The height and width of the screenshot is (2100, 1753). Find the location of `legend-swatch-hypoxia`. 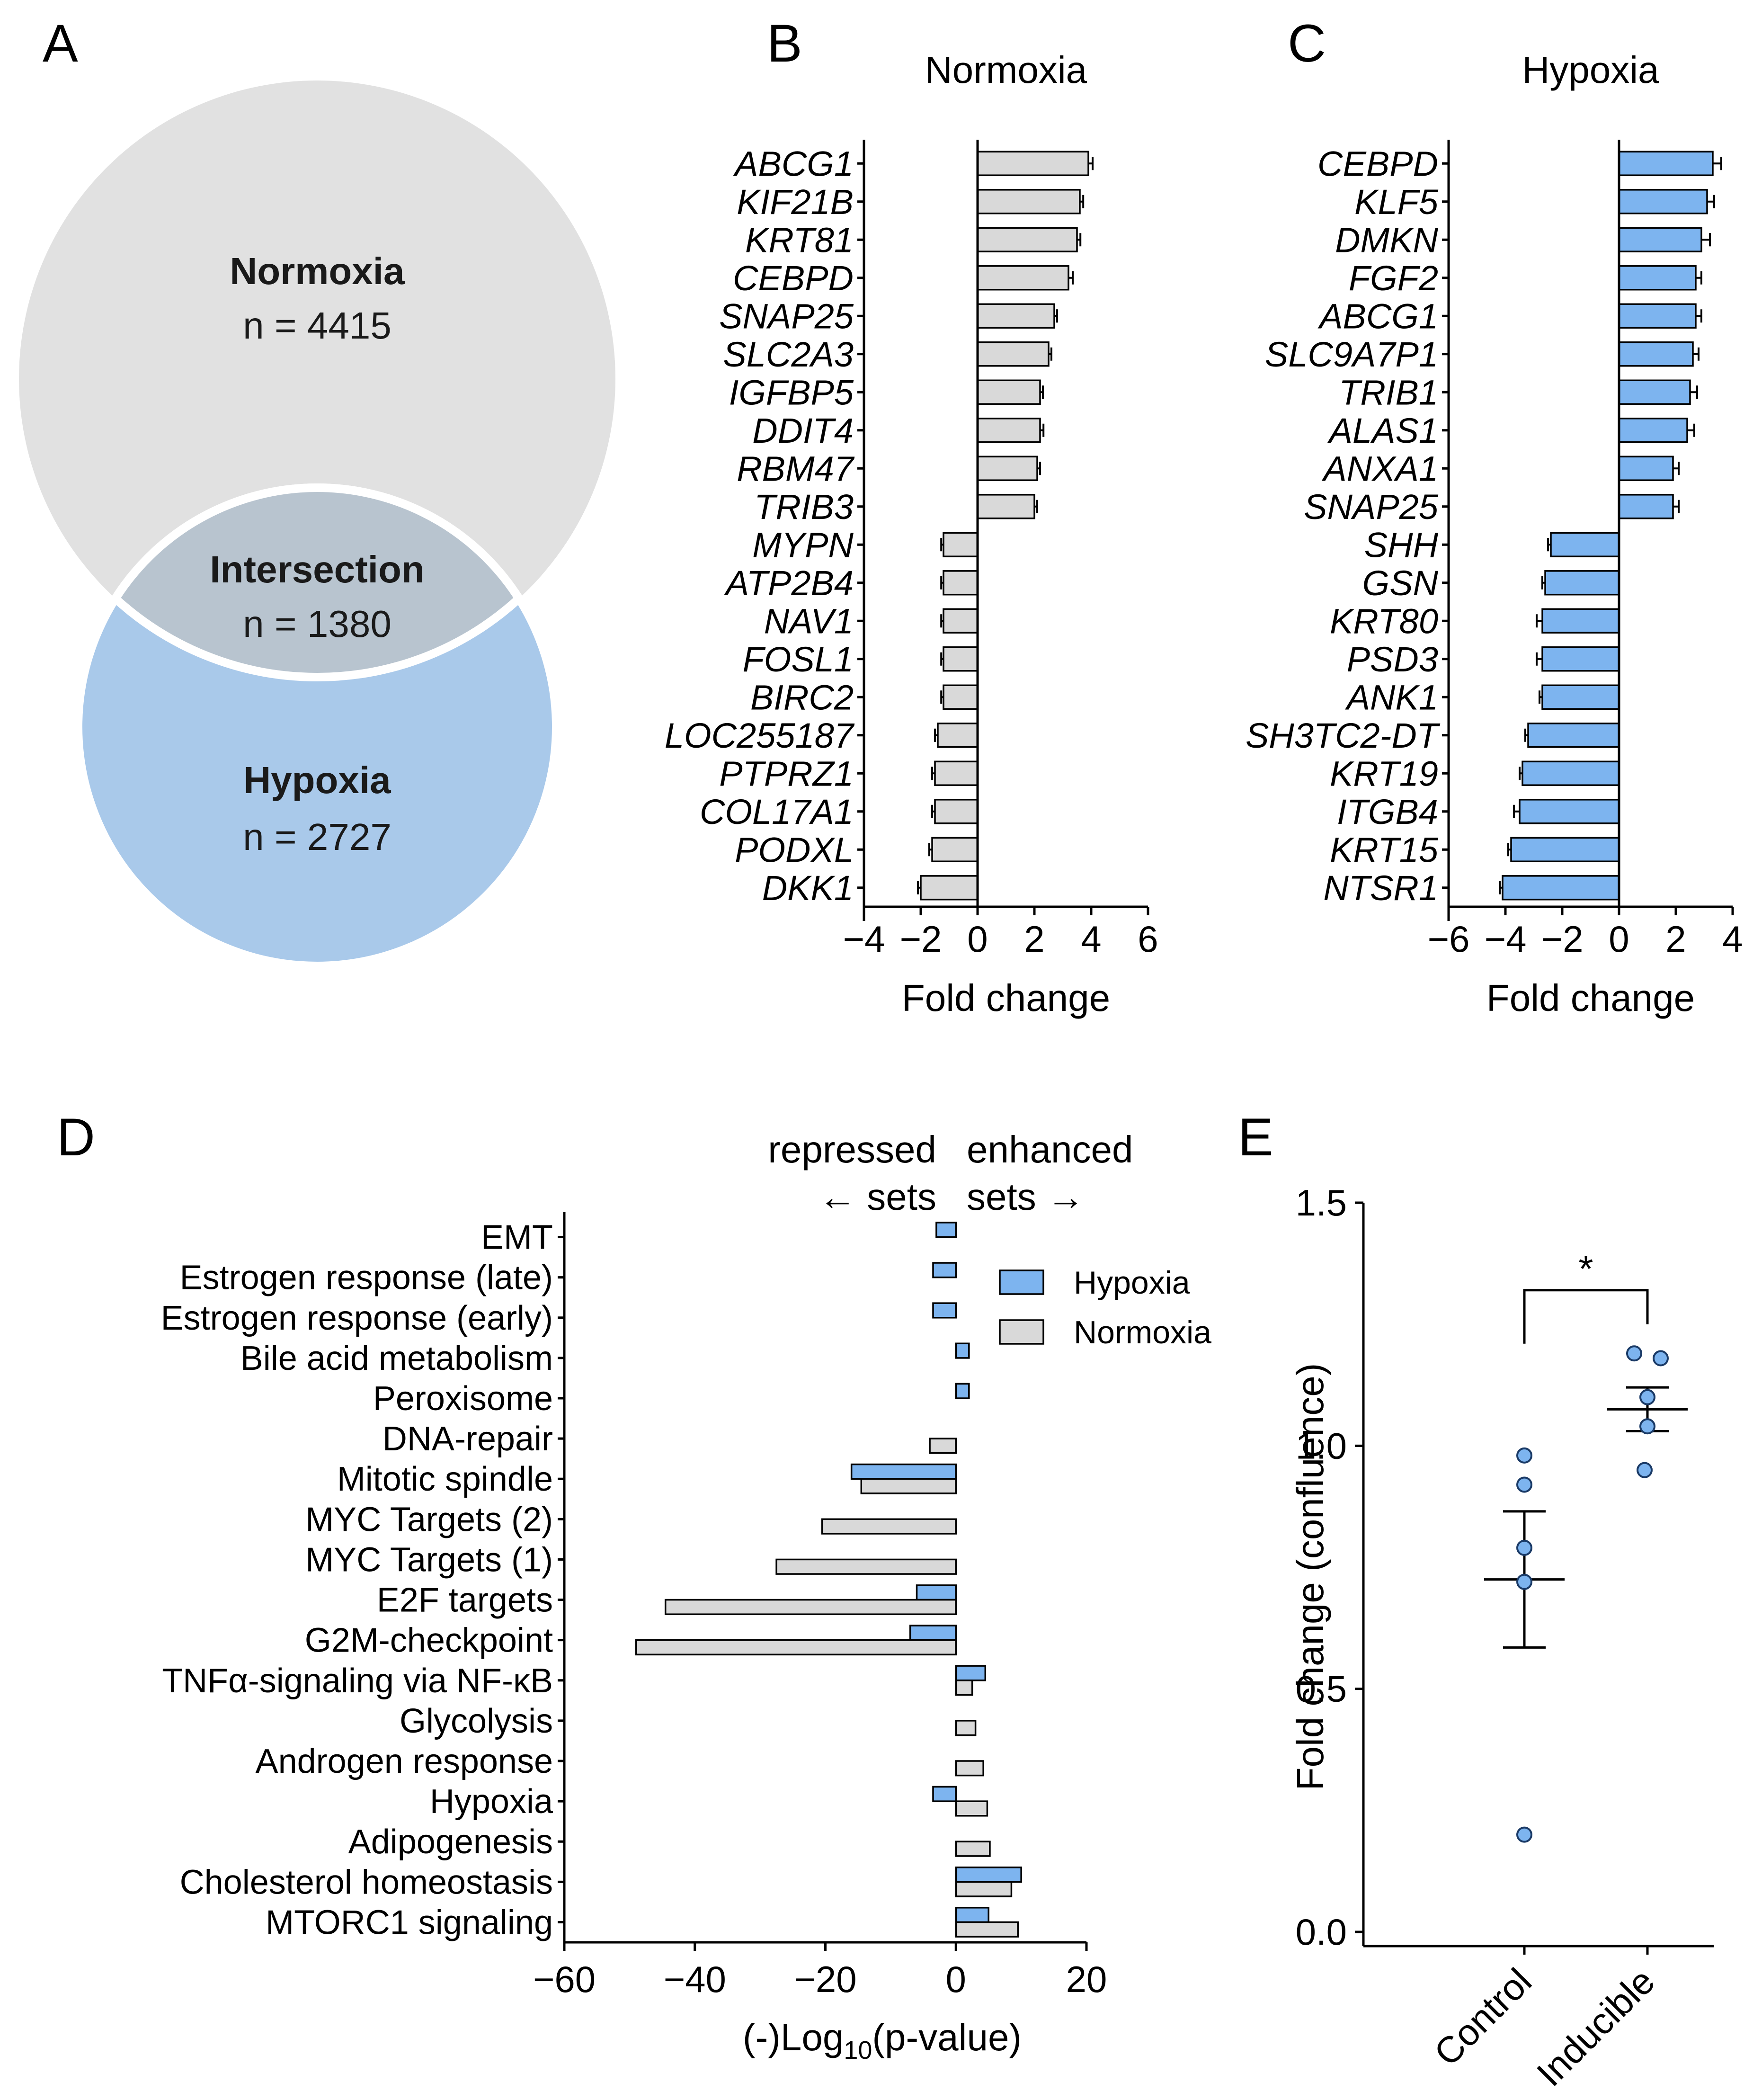

legend-swatch-hypoxia is located at coordinates (1021, 1282).